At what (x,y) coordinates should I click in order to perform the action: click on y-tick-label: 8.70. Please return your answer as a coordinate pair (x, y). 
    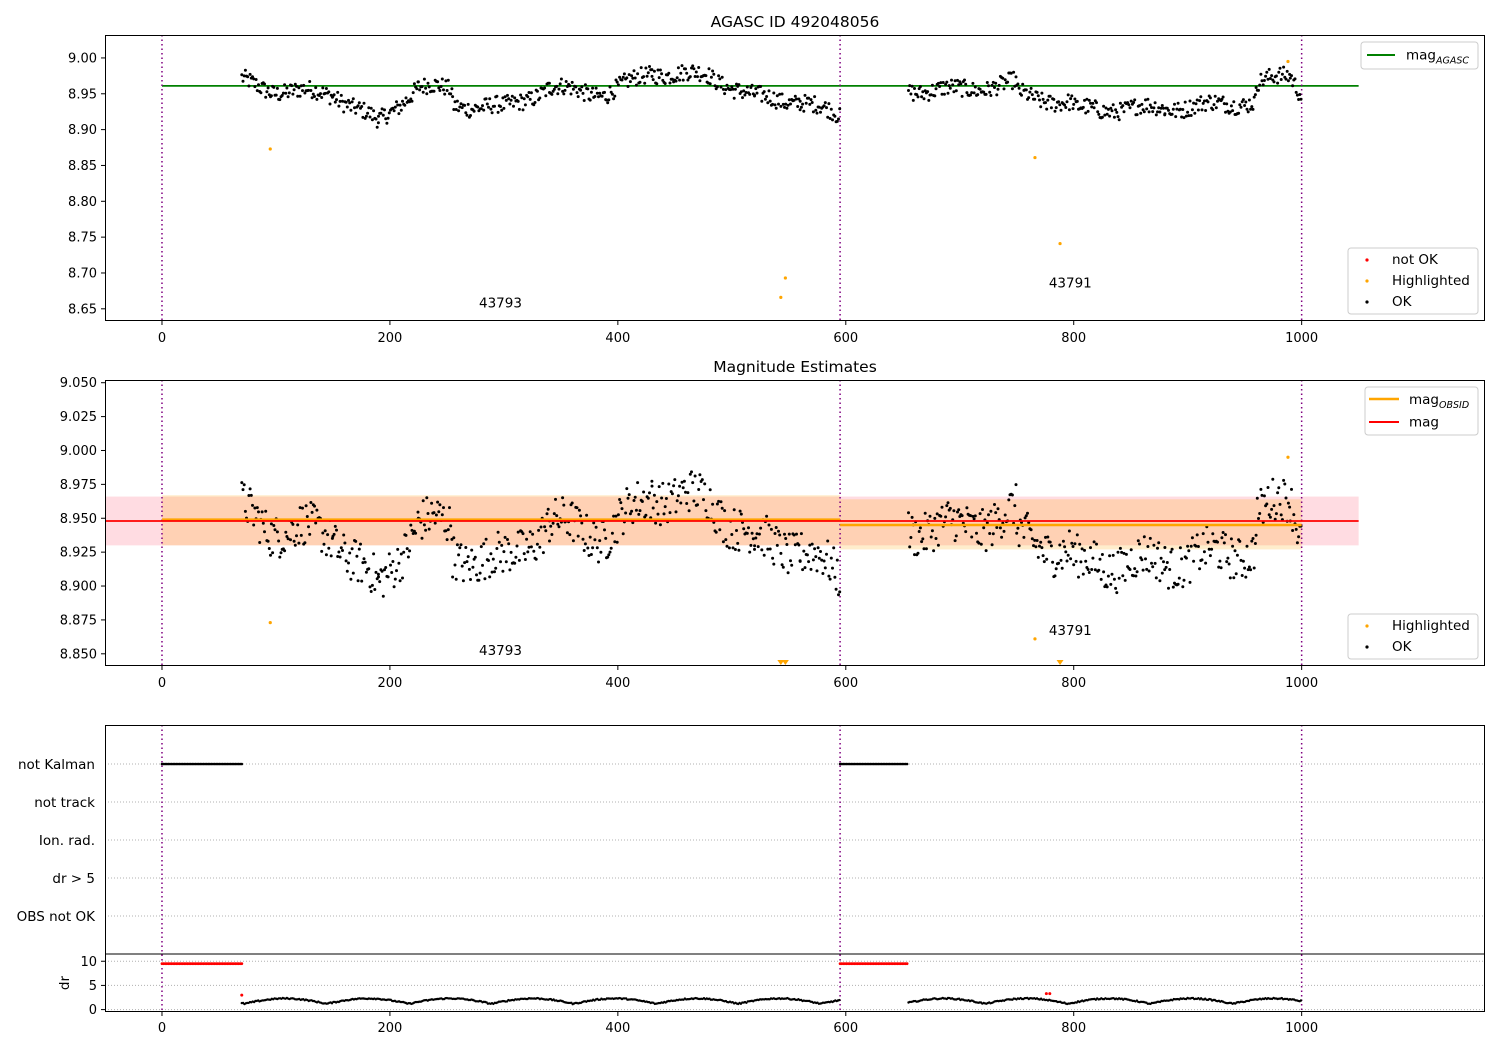
    Looking at the image, I should click on (82, 273).